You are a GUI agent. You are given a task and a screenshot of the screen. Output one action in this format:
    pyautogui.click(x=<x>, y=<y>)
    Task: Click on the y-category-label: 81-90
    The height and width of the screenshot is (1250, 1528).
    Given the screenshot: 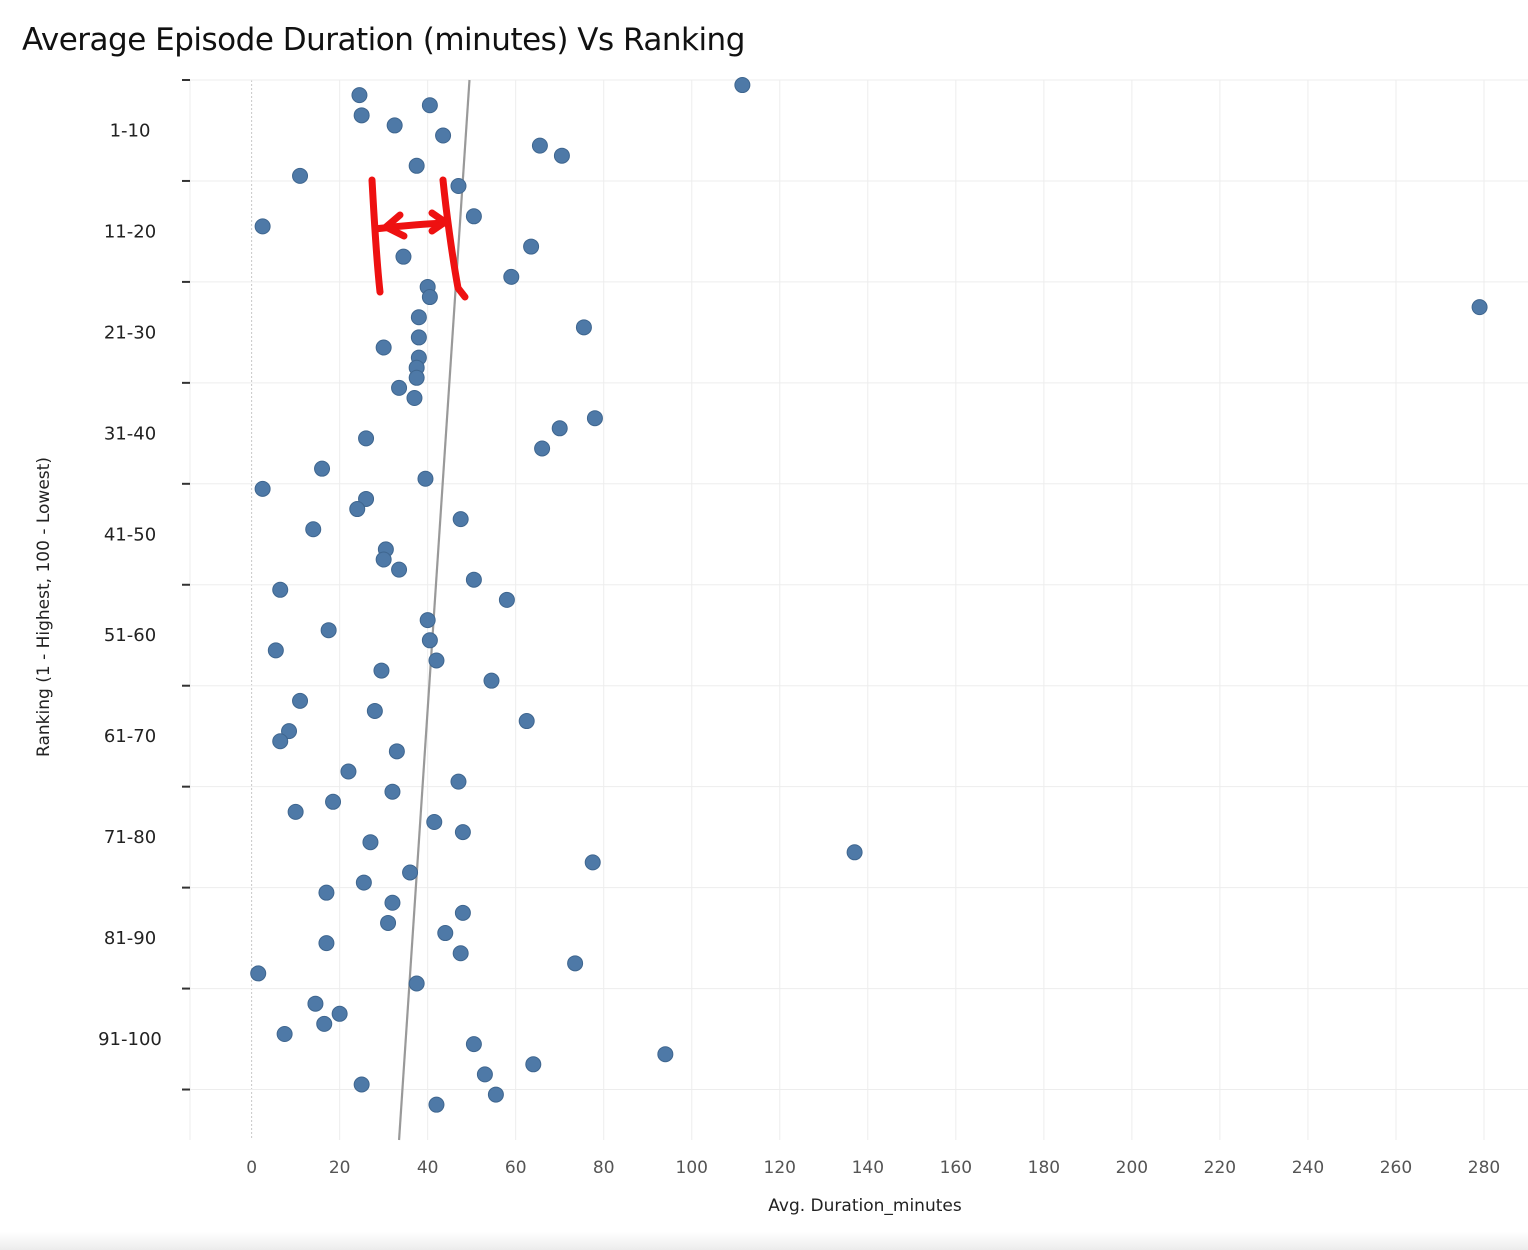 What is the action you would take?
    pyautogui.click(x=130, y=938)
    